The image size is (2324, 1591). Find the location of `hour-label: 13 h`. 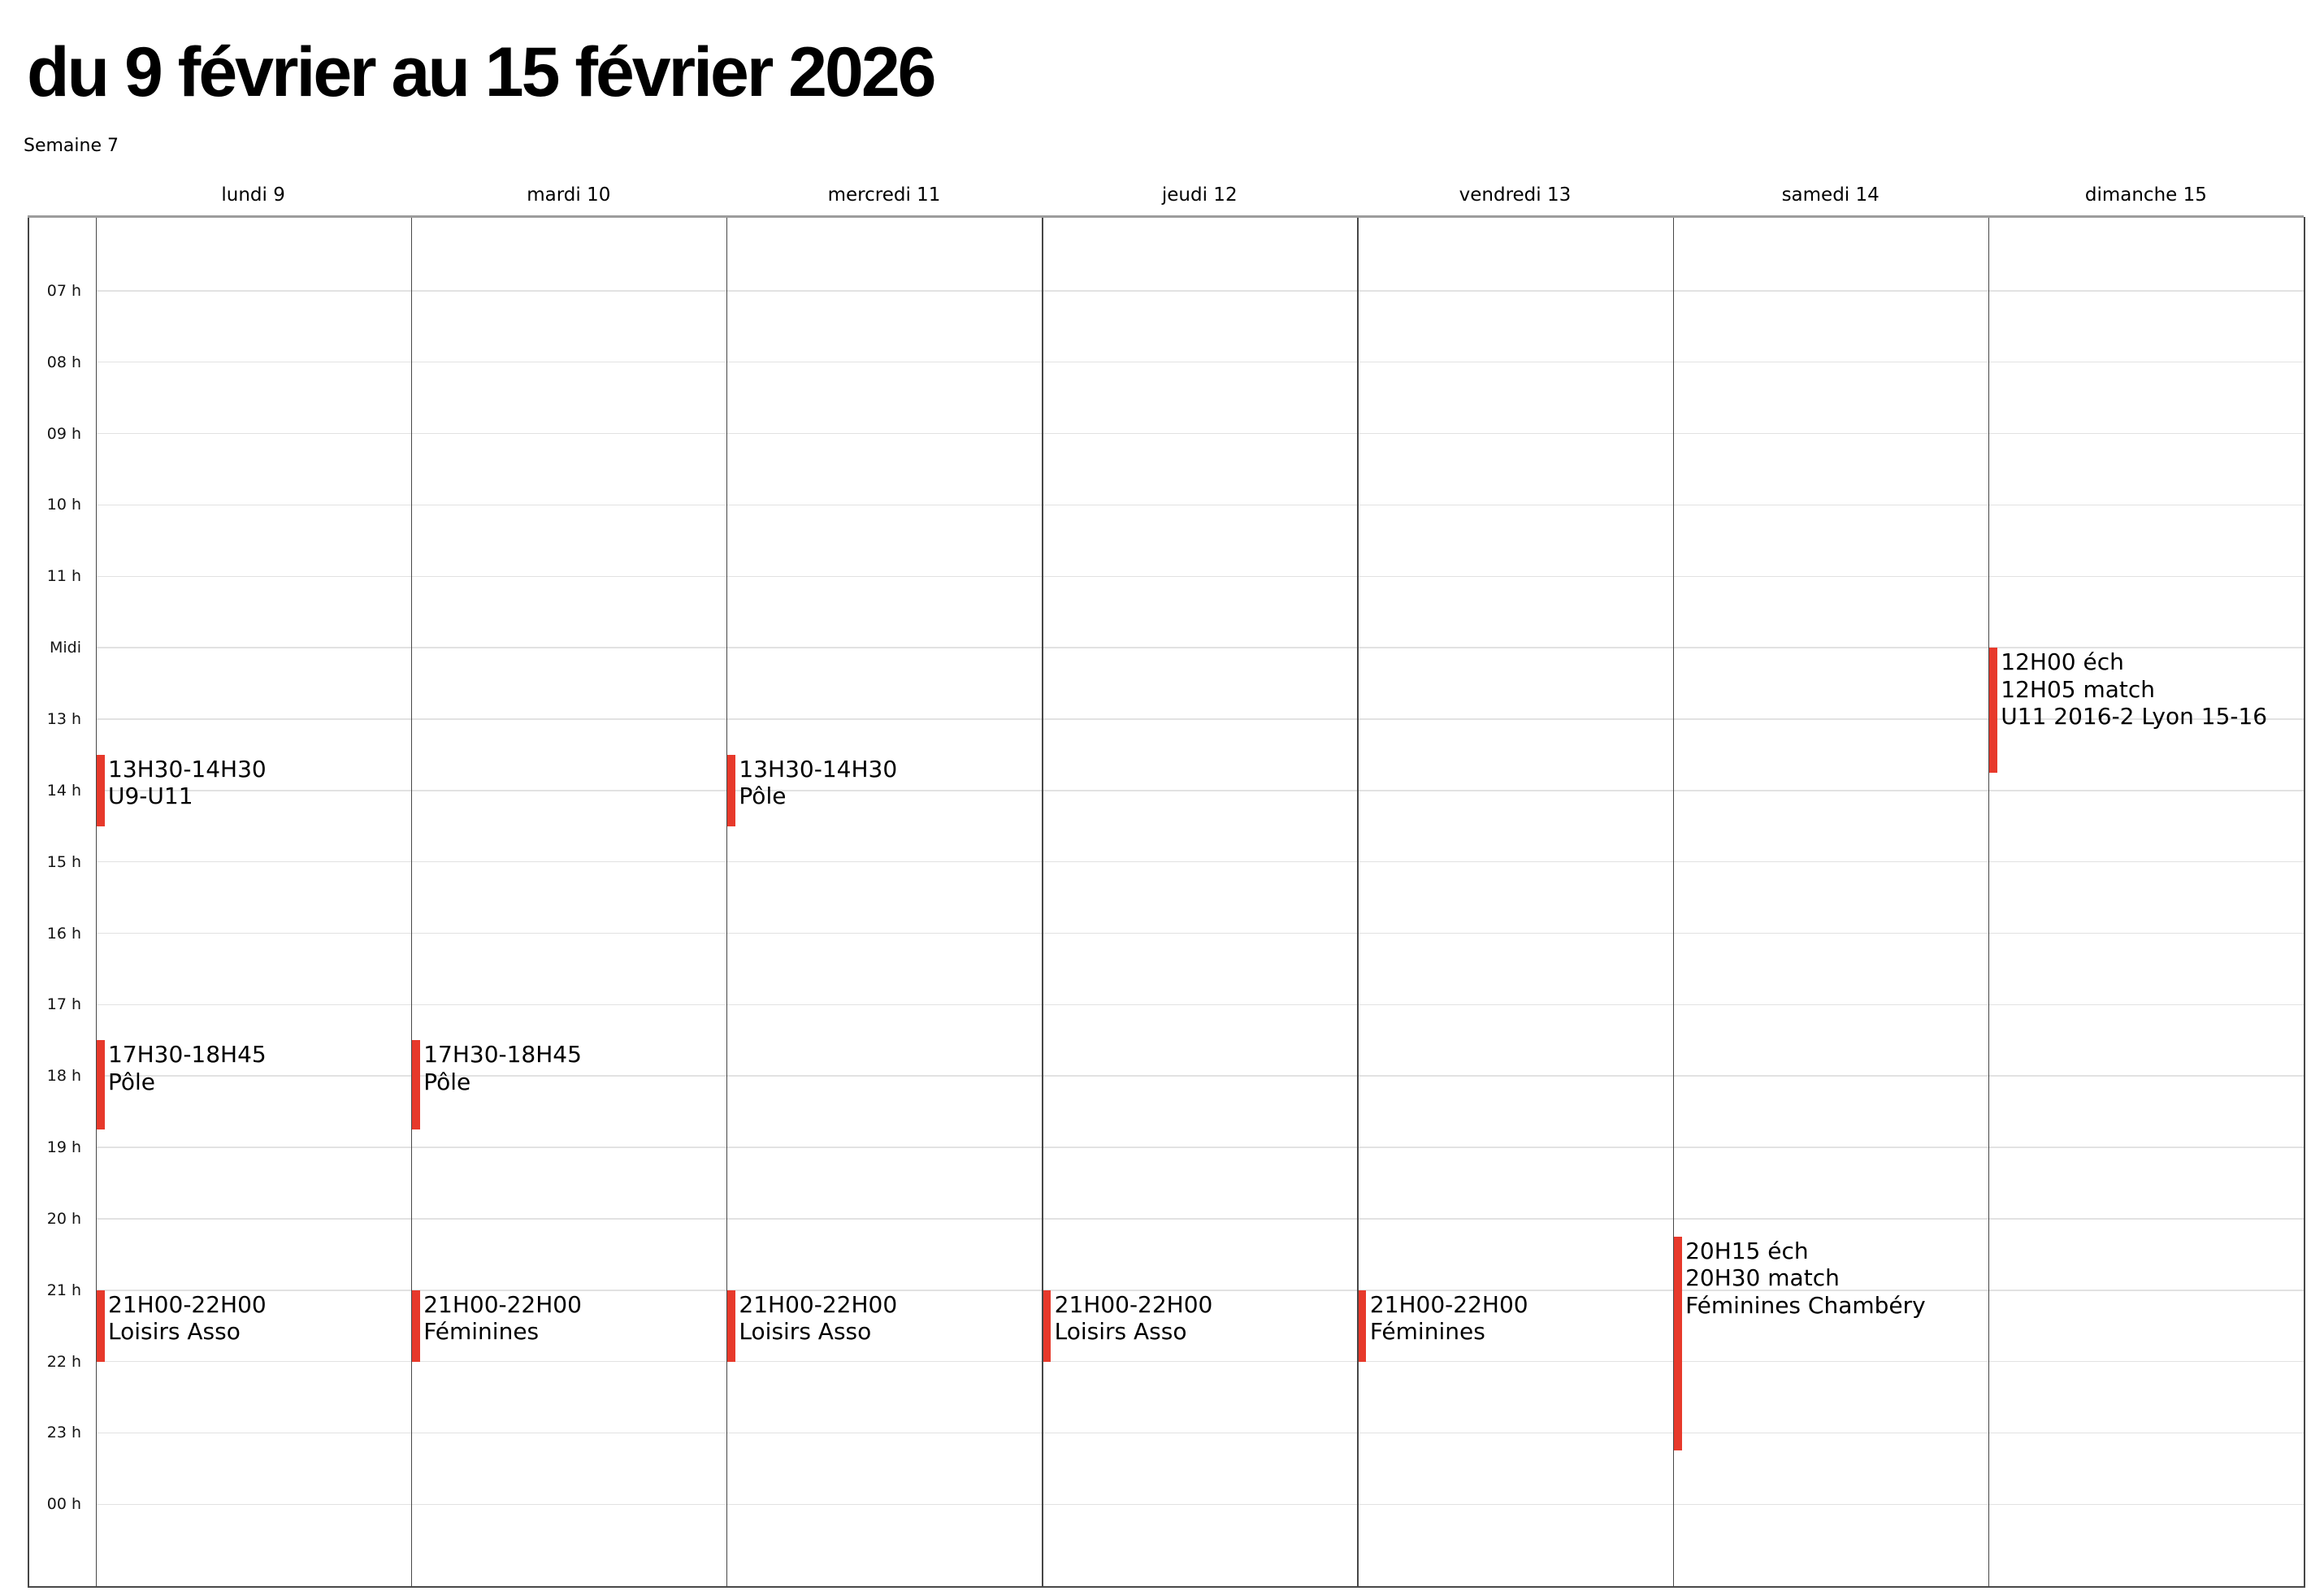

hour-label: 13 h is located at coordinates (64, 718).